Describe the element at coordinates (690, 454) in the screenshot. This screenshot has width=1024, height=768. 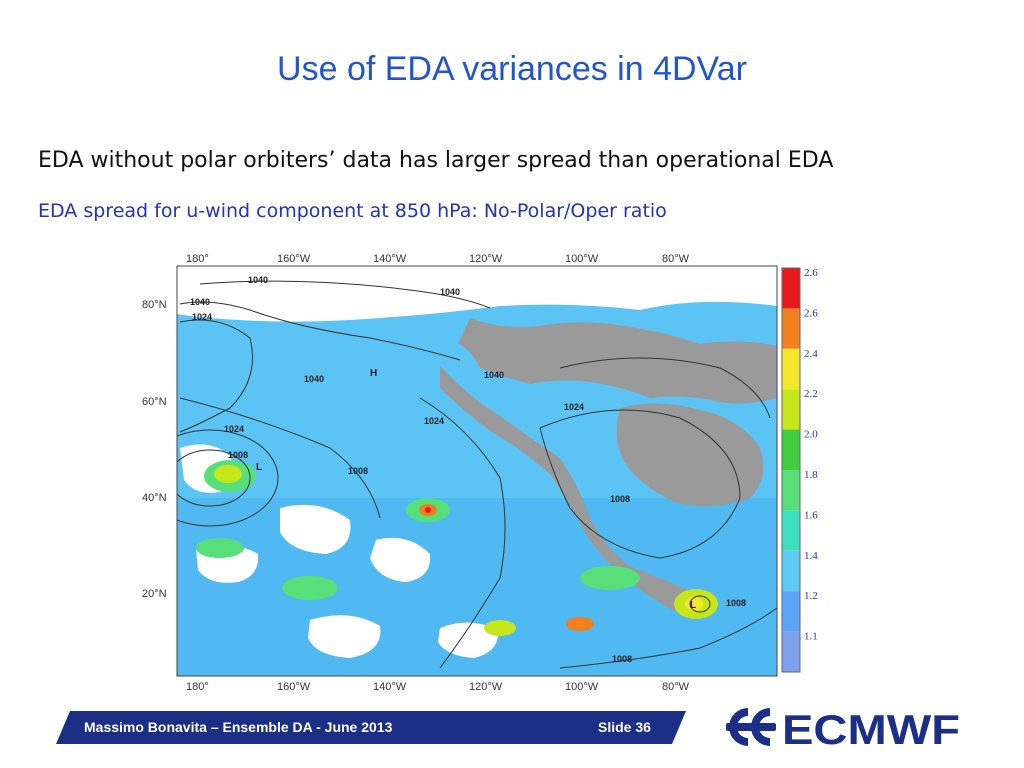
I see `map-continental-interior` at that location.